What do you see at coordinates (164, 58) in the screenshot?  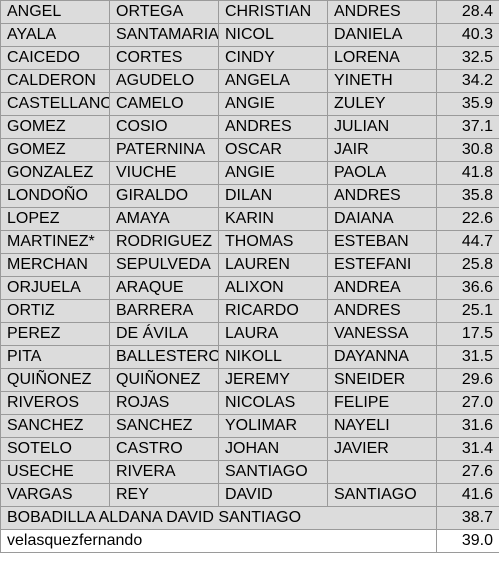 I see `cell-last-name-2: CORTES` at bounding box center [164, 58].